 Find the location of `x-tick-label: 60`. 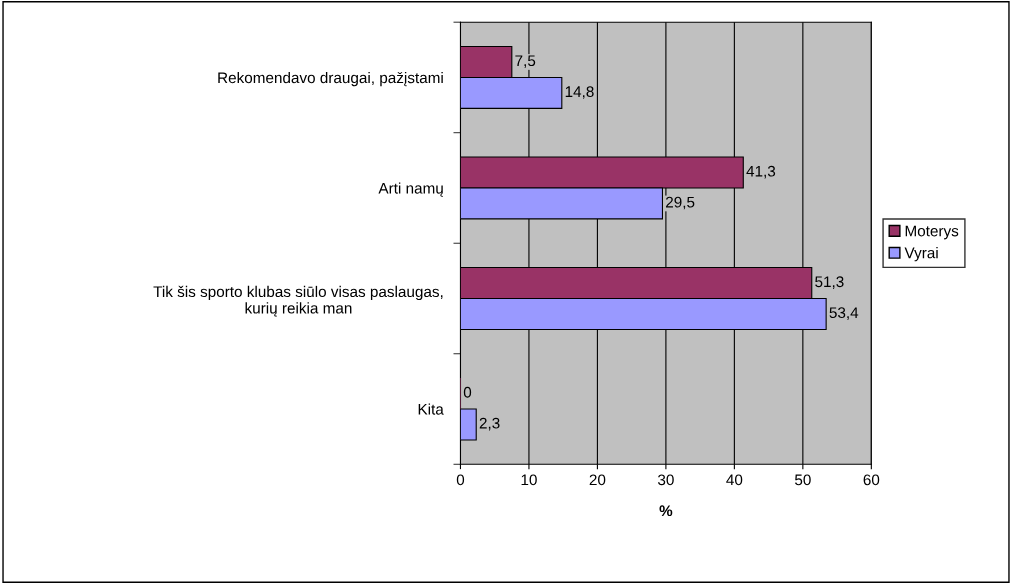

x-tick-label: 60 is located at coordinates (871, 480).